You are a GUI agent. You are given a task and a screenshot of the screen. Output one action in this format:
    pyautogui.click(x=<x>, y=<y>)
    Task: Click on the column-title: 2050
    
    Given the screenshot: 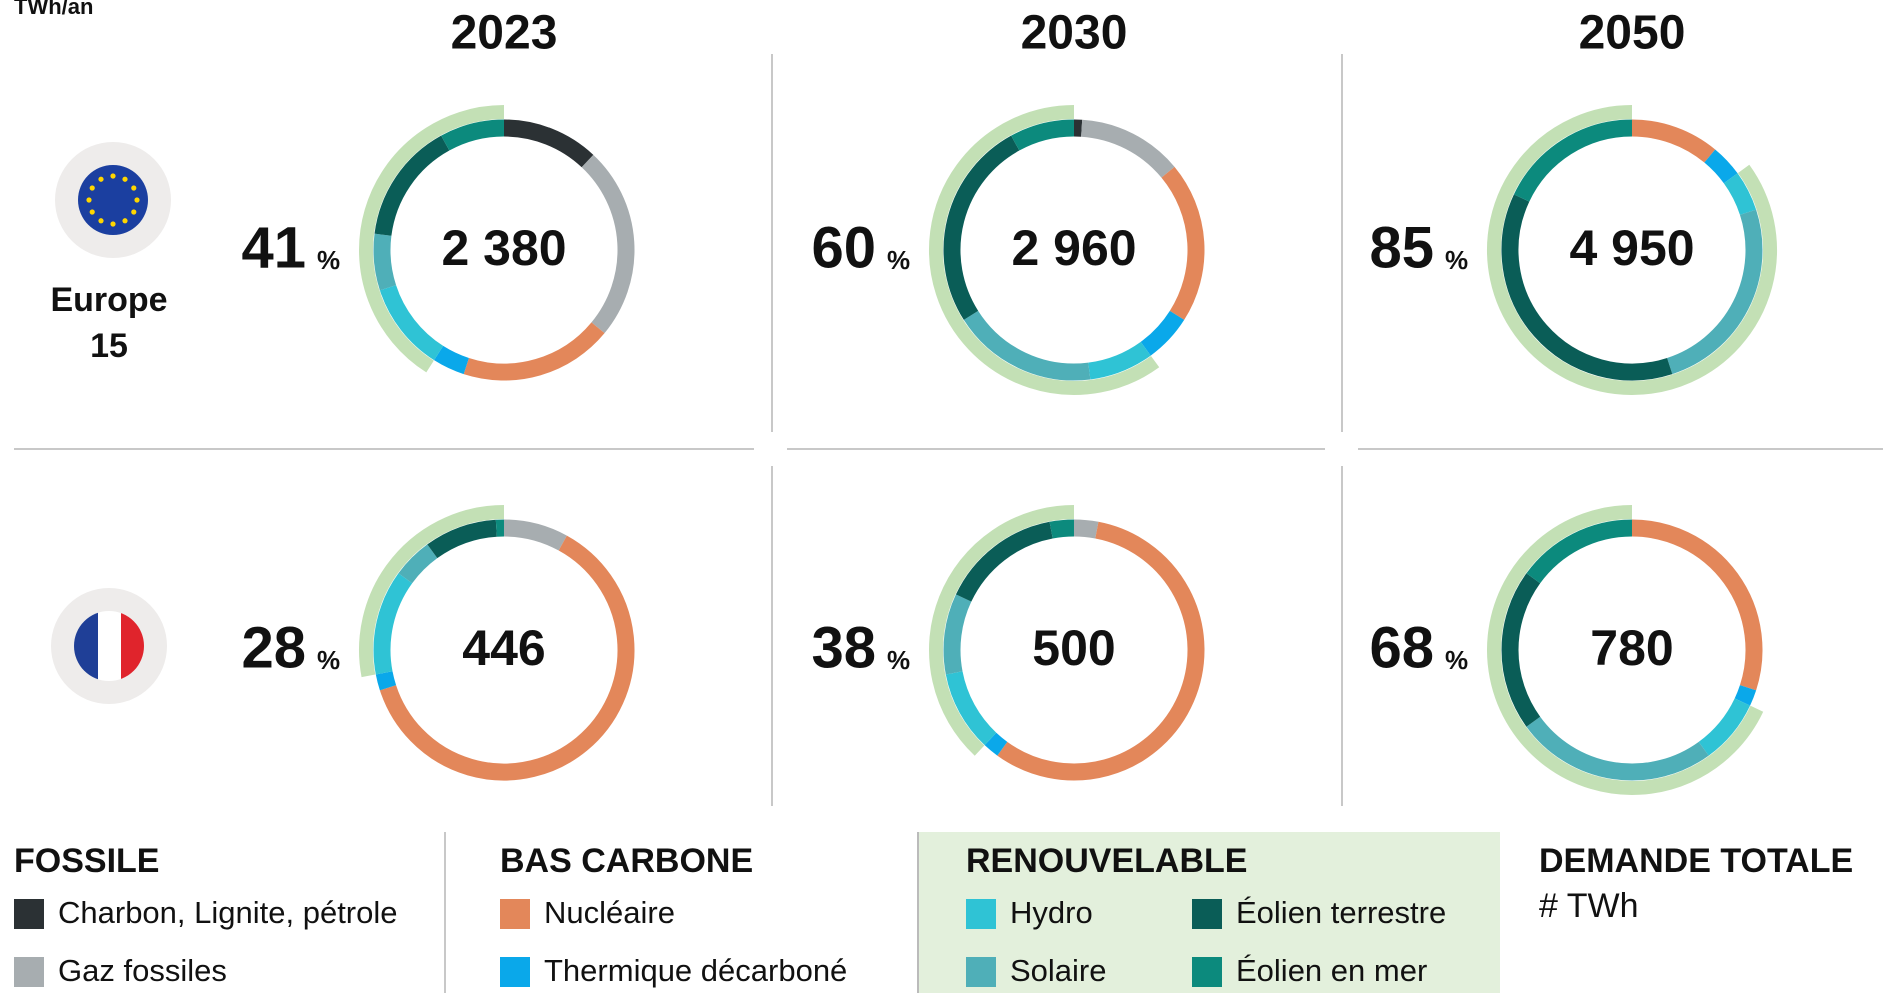 What is the action you would take?
    pyautogui.click(x=1632, y=33)
    